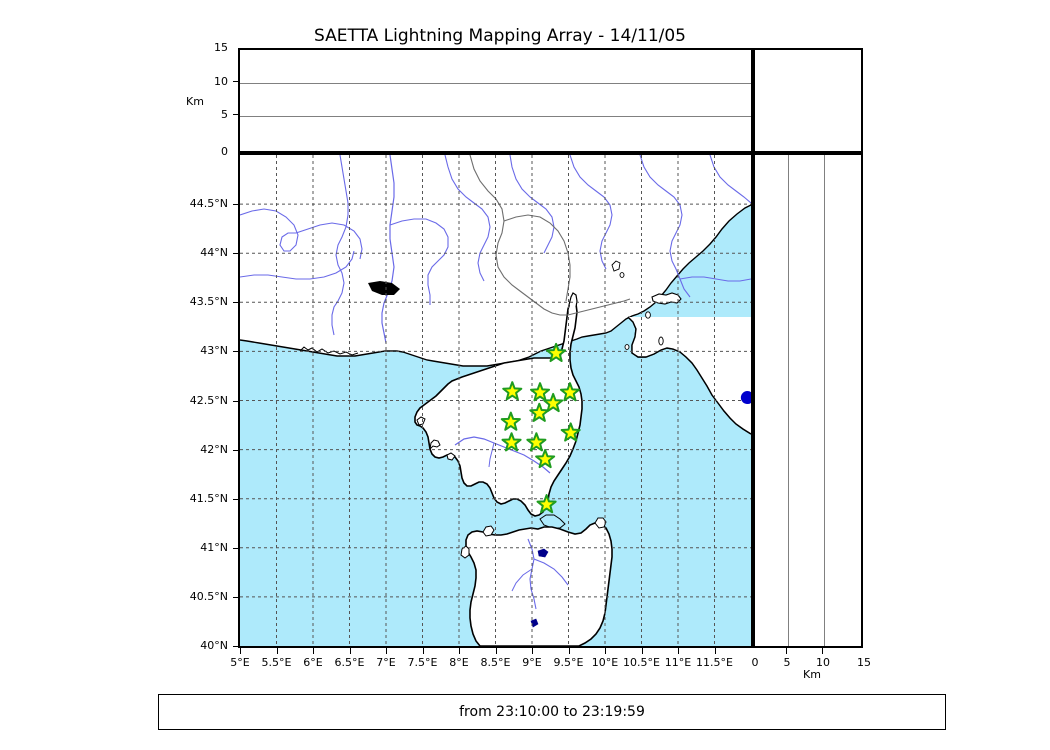 This screenshot has height=750, width=1050. Describe the element at coordinates (496, 651) in the screenshot. I see `tick-lon-8p5` at that location.